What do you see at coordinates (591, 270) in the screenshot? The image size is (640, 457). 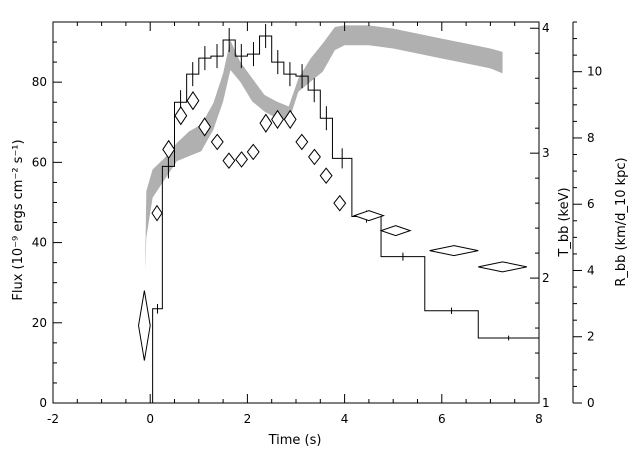 I see `radius-tick-label: 4` at bounding box center [591, 270].